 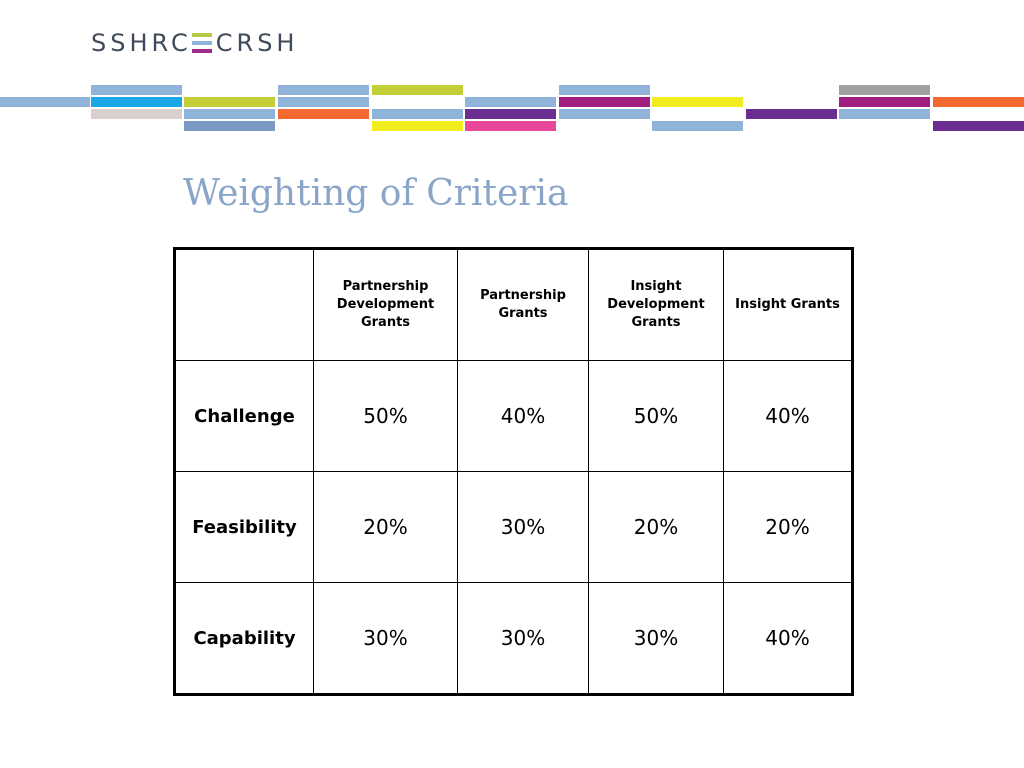 I want to click on slide-title: Weighting of Criteria, so click(x=376, y=193).